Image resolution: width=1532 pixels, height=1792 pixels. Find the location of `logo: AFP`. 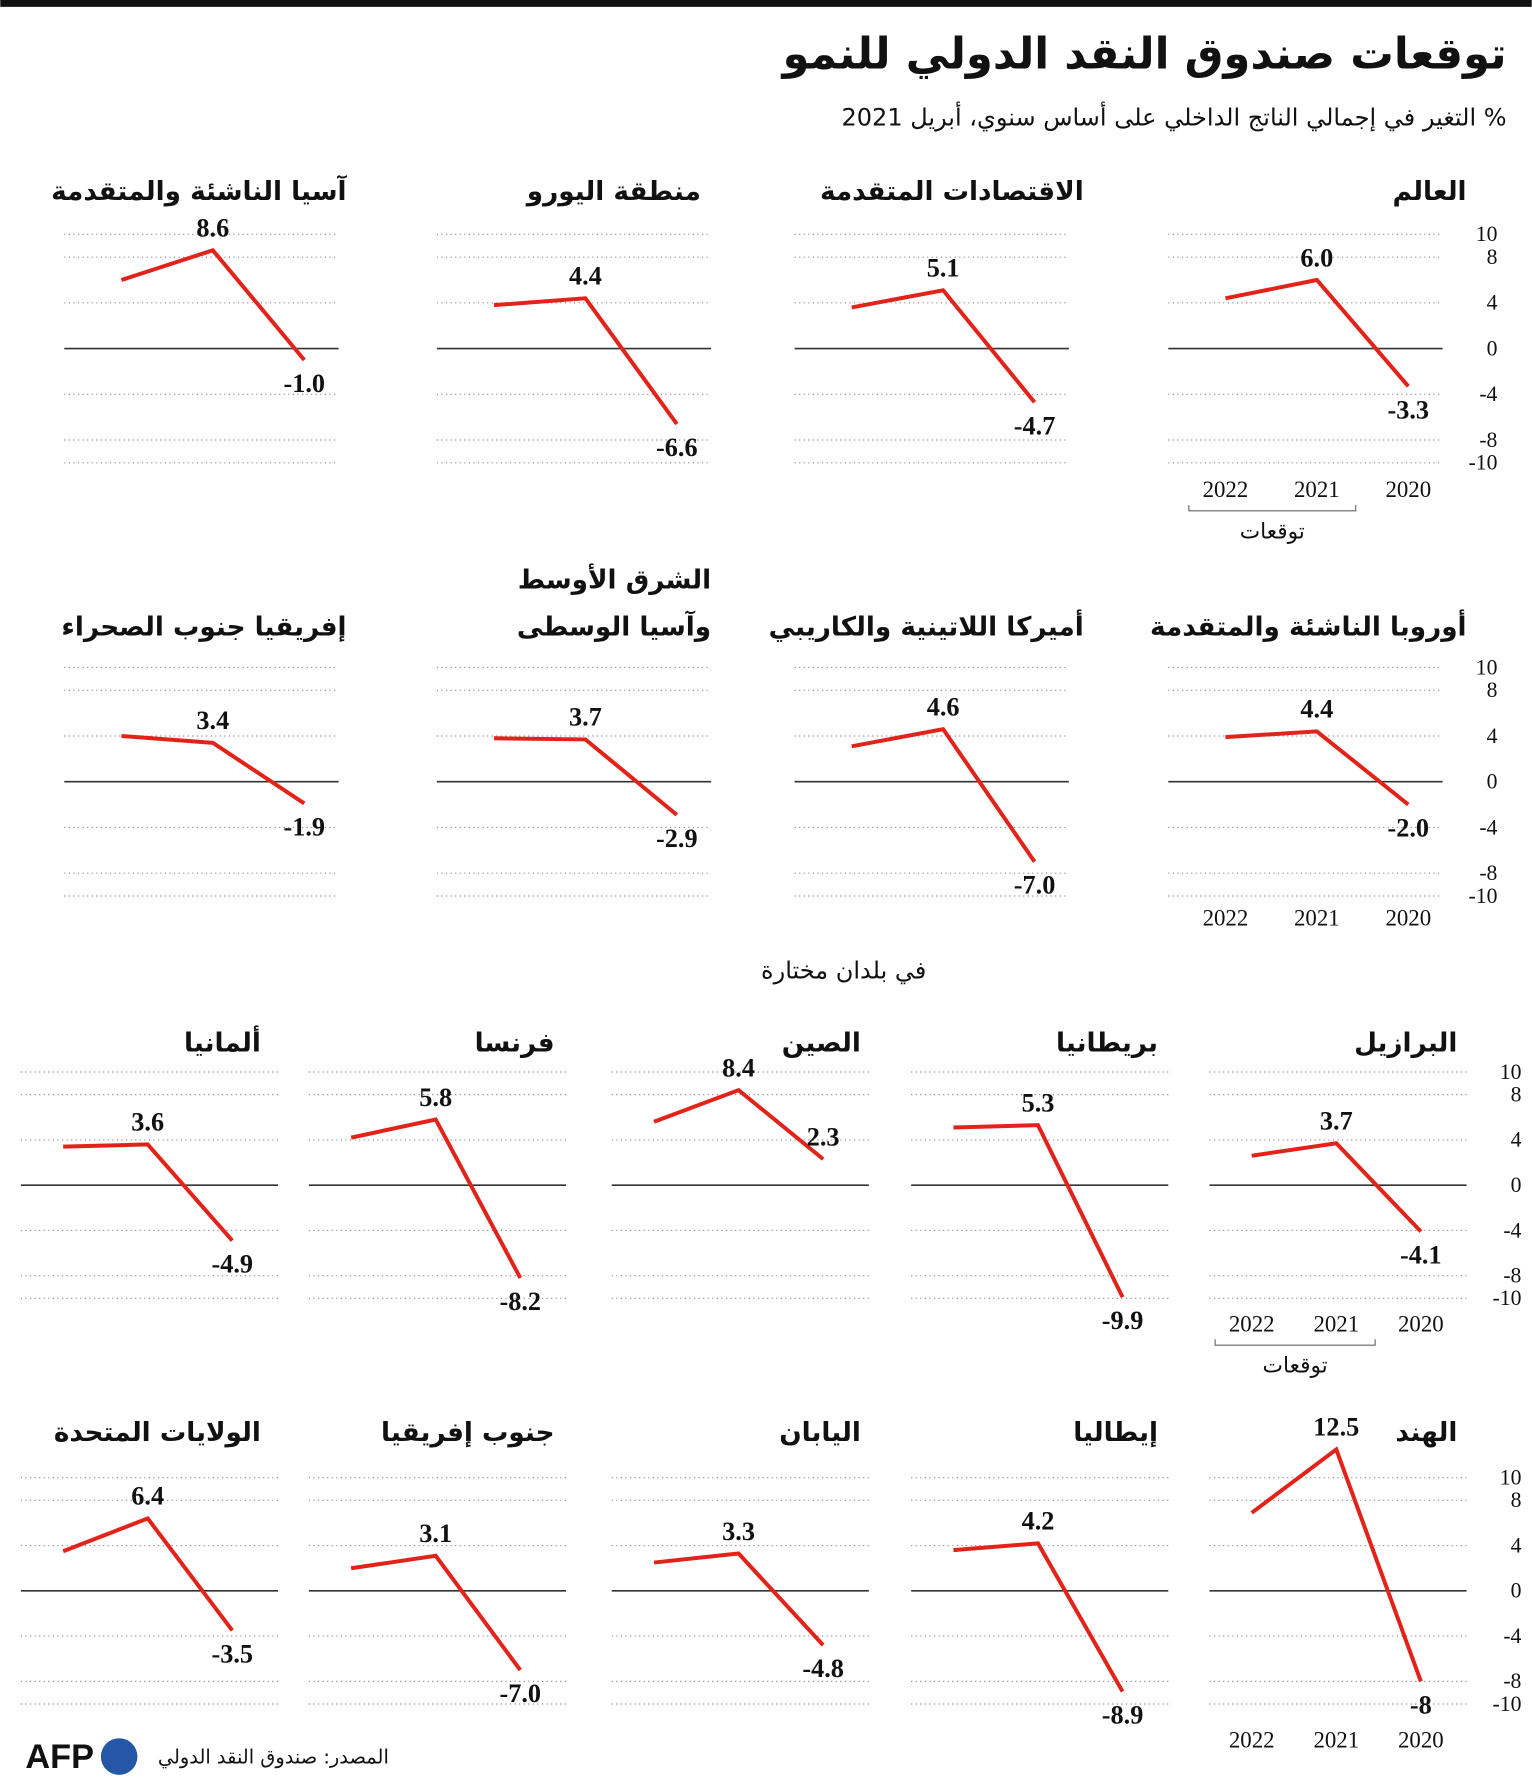

logo: AFP is located at coordinates (59, 1757).